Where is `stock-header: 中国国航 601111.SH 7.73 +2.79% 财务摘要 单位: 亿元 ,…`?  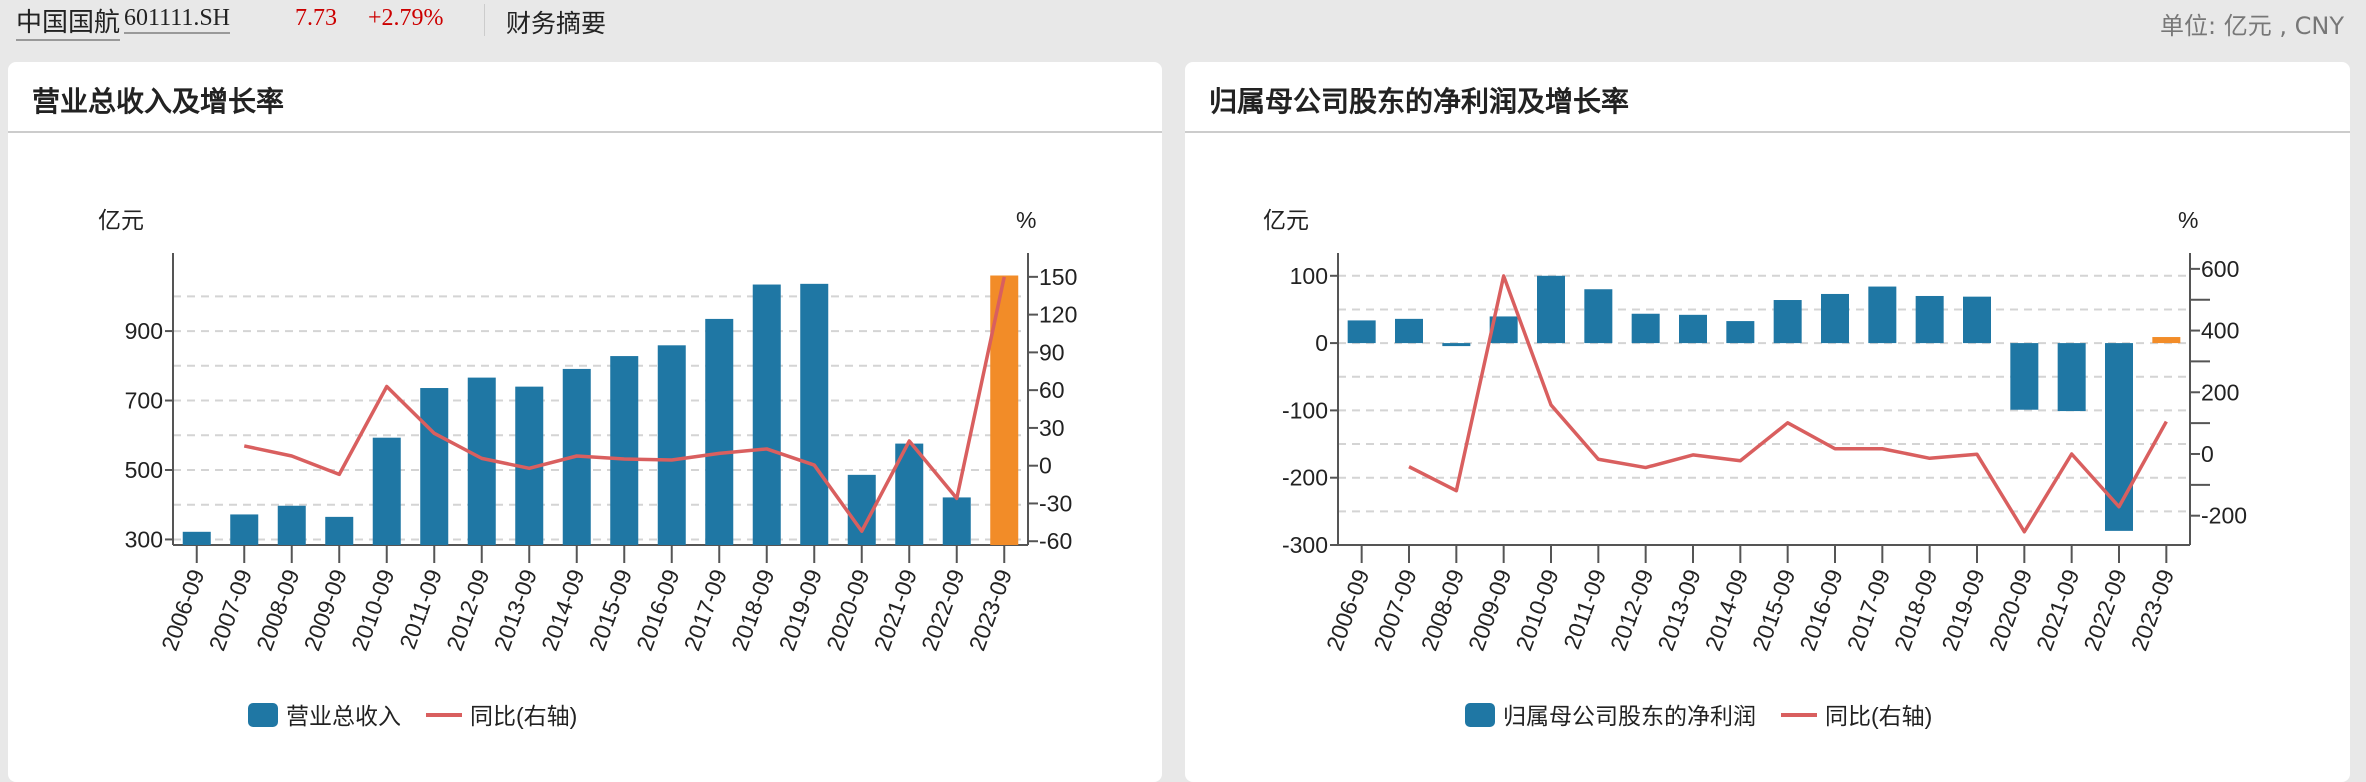 stock-header: 中国国航 601111.SH 7.73 +2.79% 财务摘要 单位: 亿元 ,… is located at coordinates (1183, 20).